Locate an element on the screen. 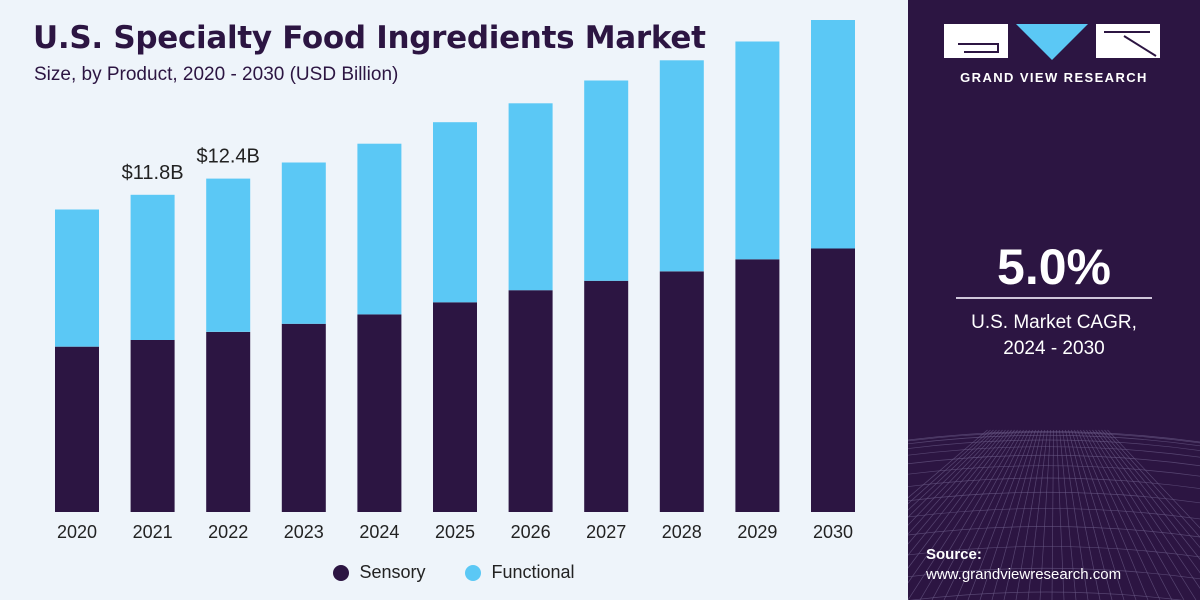 The image size is (1200, 600). bar-functional-2028 is located at coordinates (681, 166).